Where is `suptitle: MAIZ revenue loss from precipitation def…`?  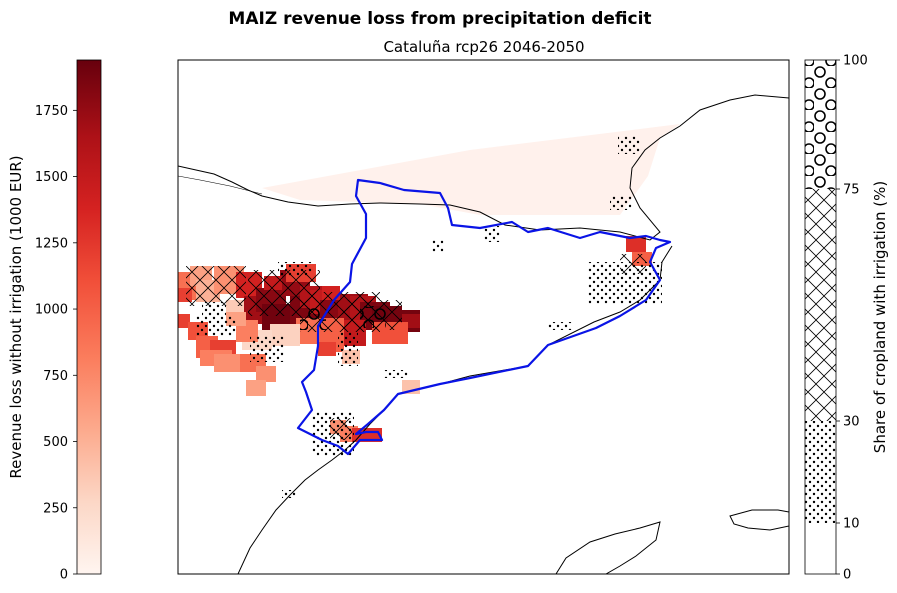
suptitle: MAIZ revenue loss from precipitation def… is located at coordinates (439, 19).